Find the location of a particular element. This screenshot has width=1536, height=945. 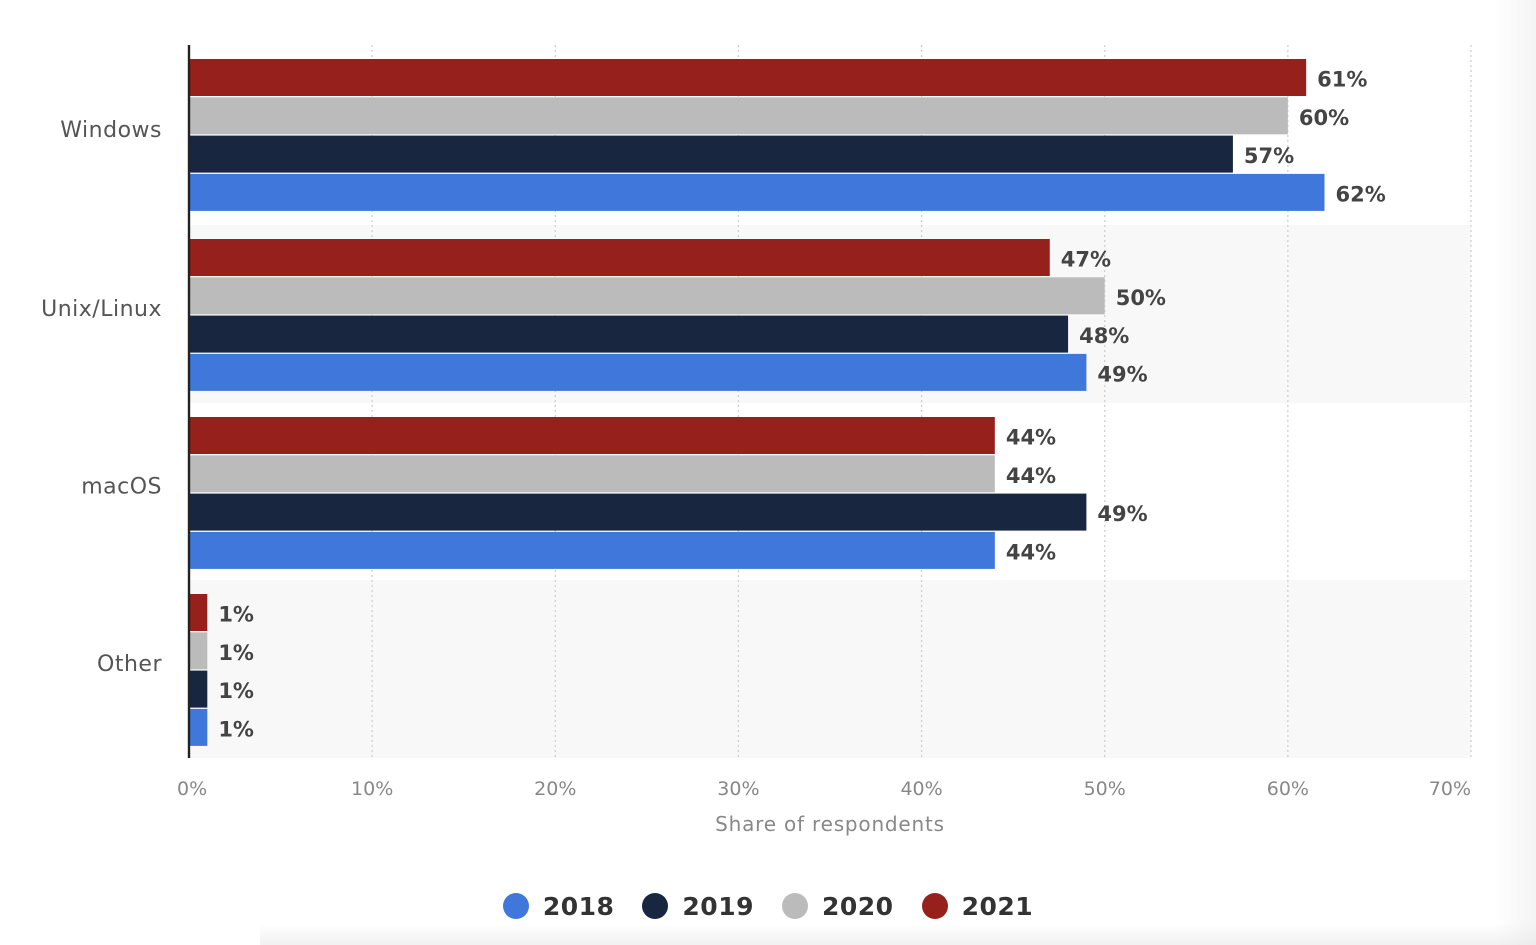

data-label-windows-2020: 60% is located at coordinates (1324, 118).